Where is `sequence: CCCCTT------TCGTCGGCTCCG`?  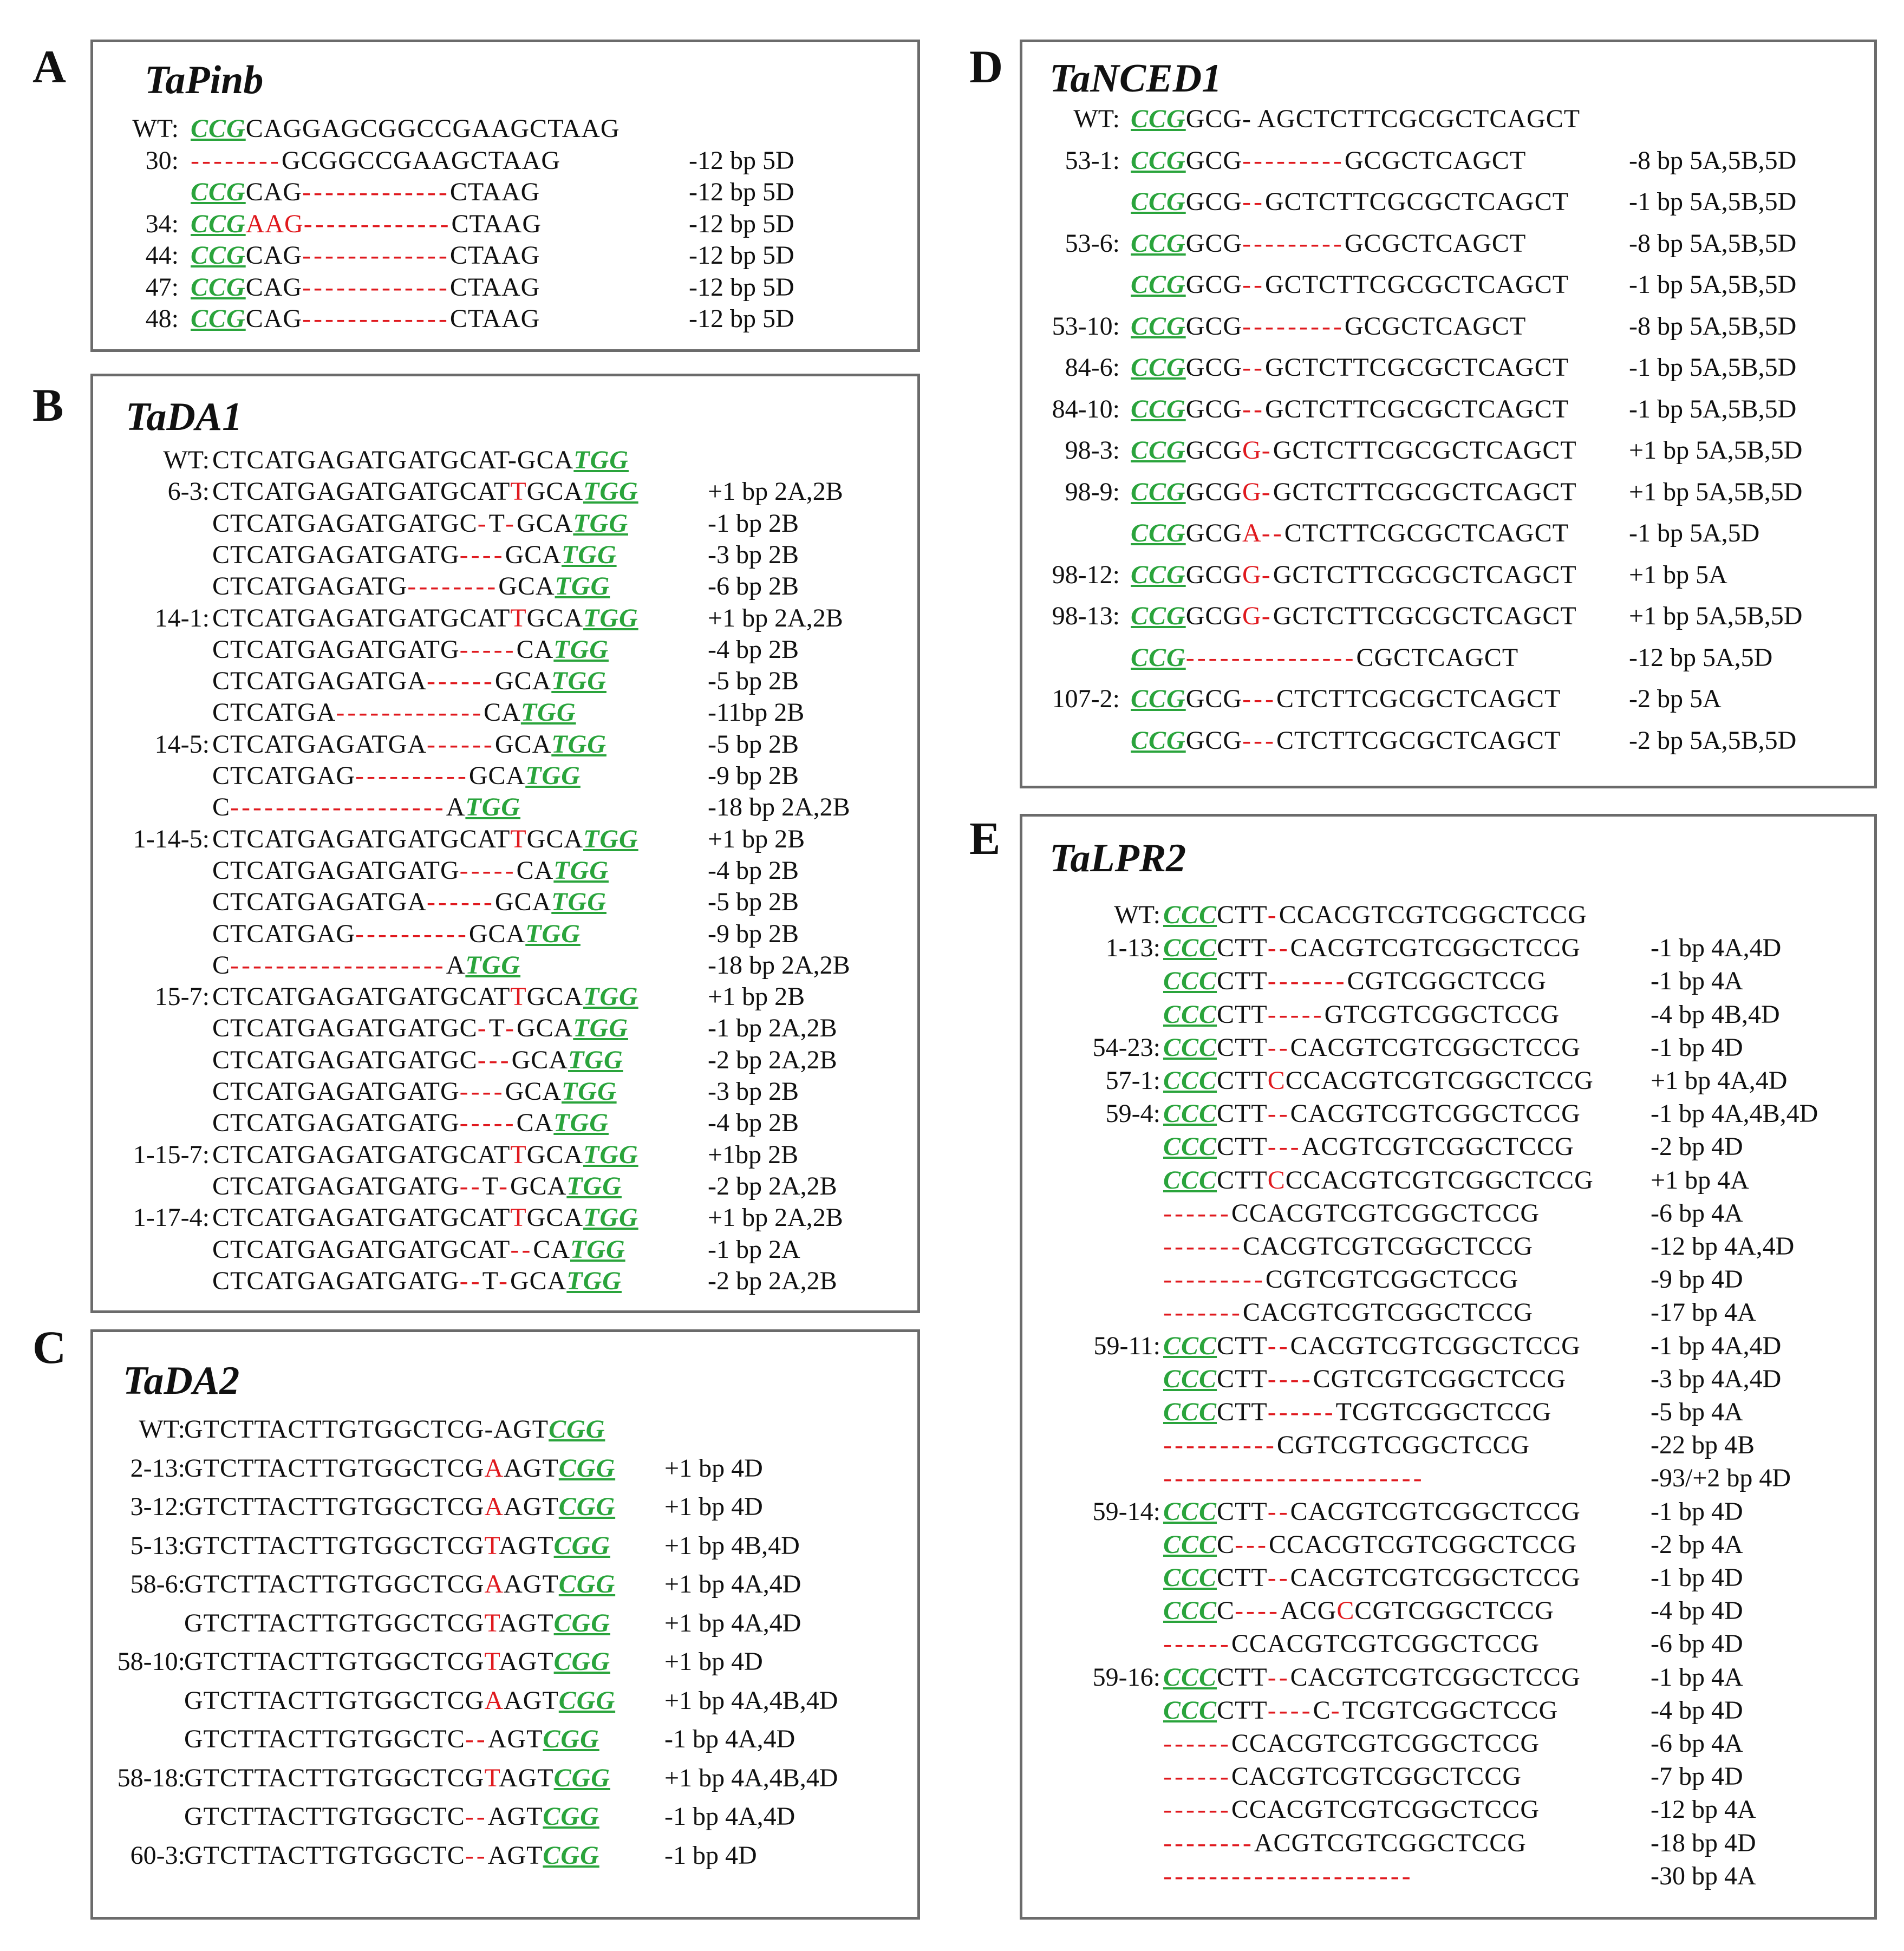 sequence: CCCCTT------TCGTCGGCTCCG is located at coordinates (1357, 1412).